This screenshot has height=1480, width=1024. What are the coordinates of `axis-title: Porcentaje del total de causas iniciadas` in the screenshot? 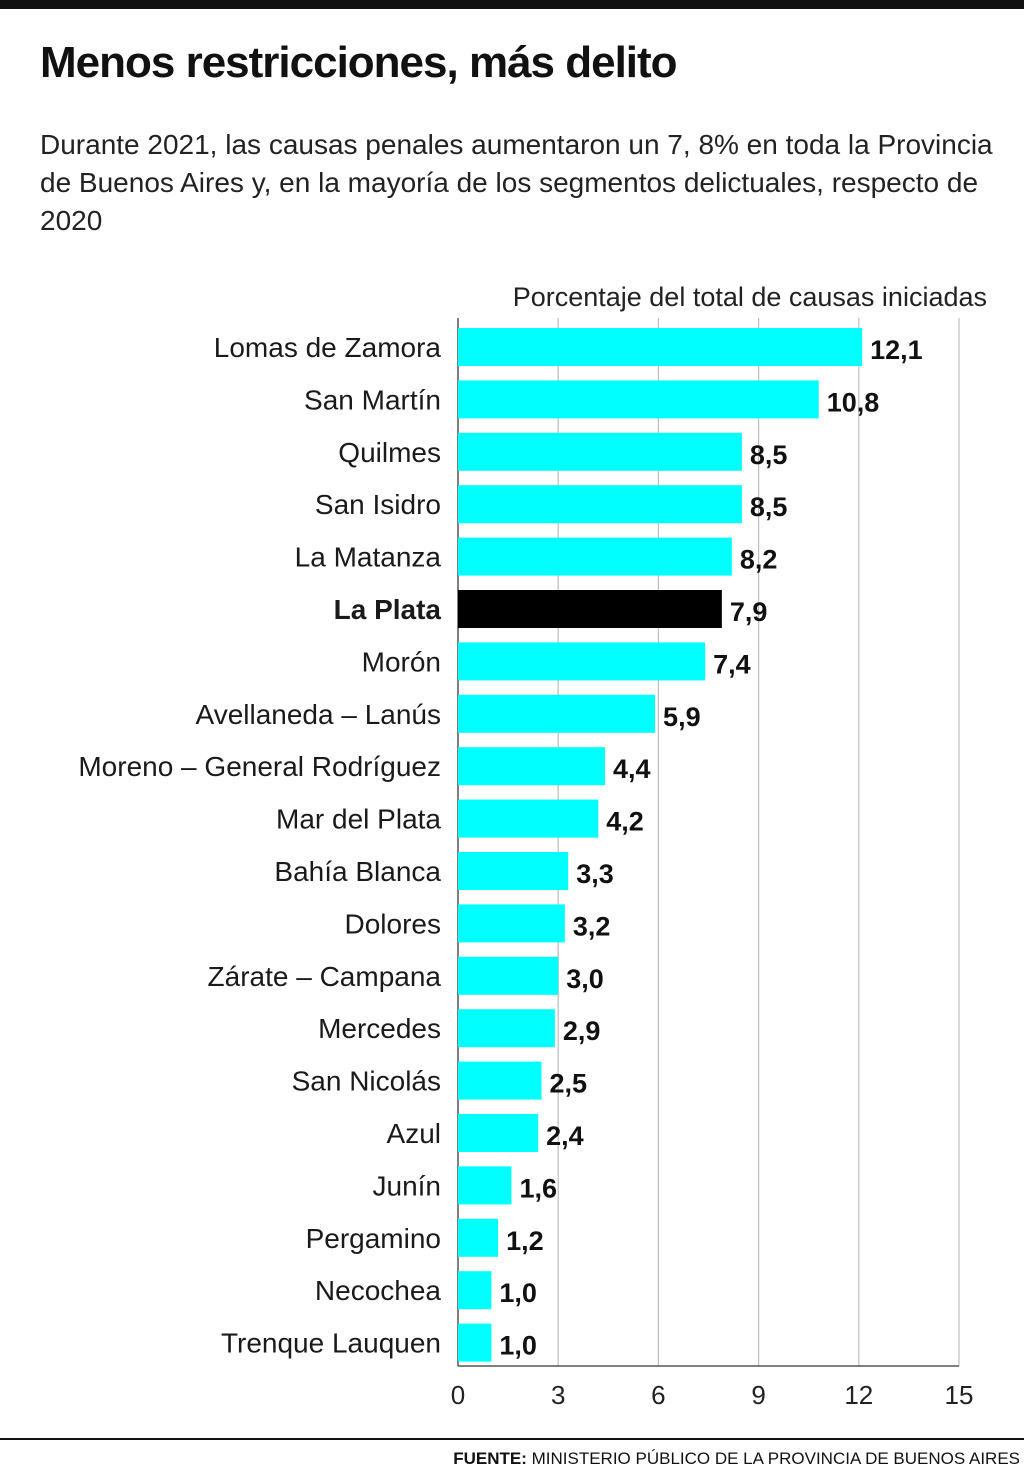 It's located at (750, 297).